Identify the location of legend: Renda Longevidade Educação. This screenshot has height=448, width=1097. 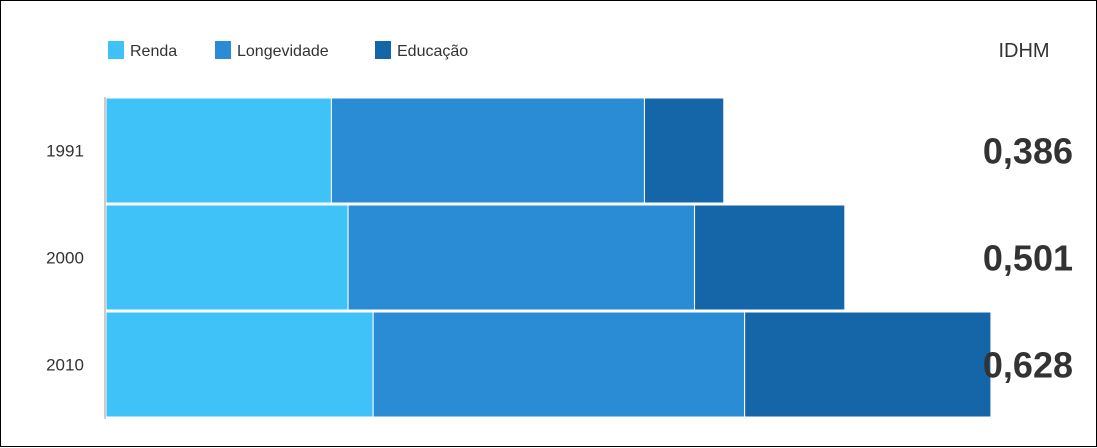
(288, 50).